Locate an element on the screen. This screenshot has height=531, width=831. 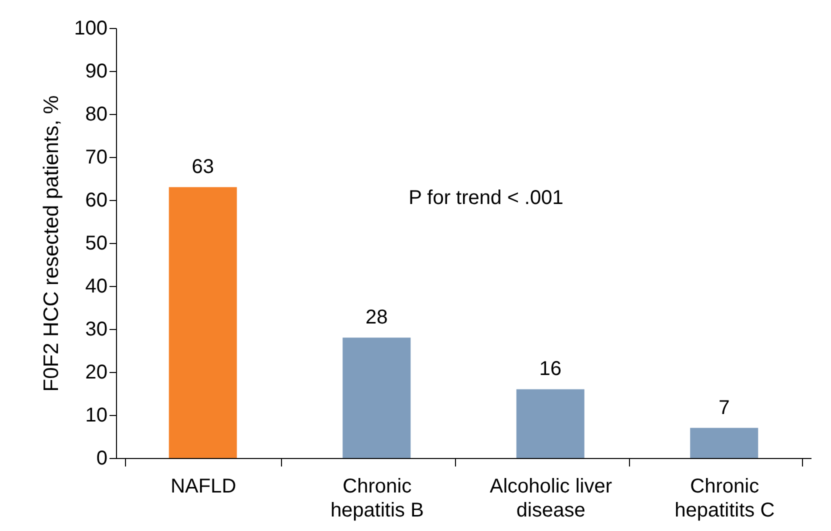
y-tick-label: 30 is located at coordinates (96, 329).